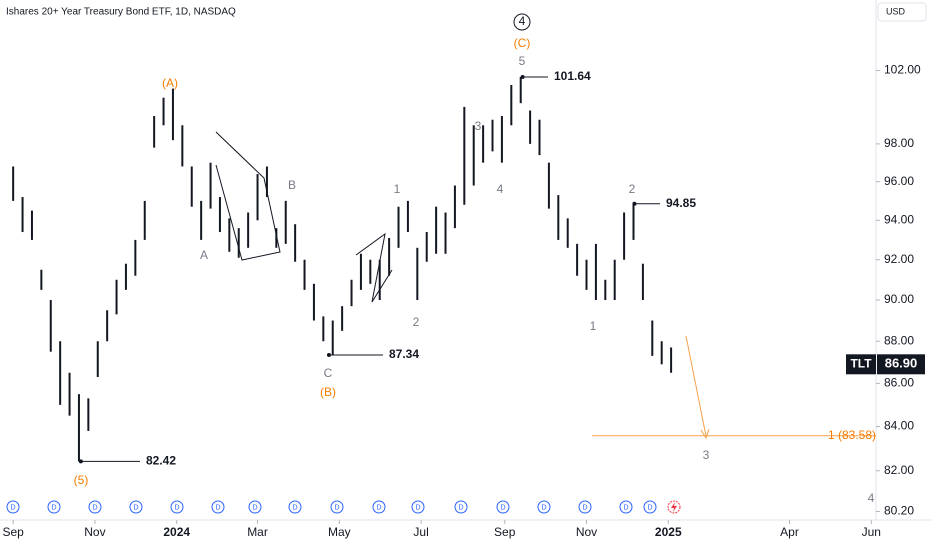  What do you see at coordinates (292, 185) in the screenshot?
I see `wave-label: B` at bounding box center [292, 185].